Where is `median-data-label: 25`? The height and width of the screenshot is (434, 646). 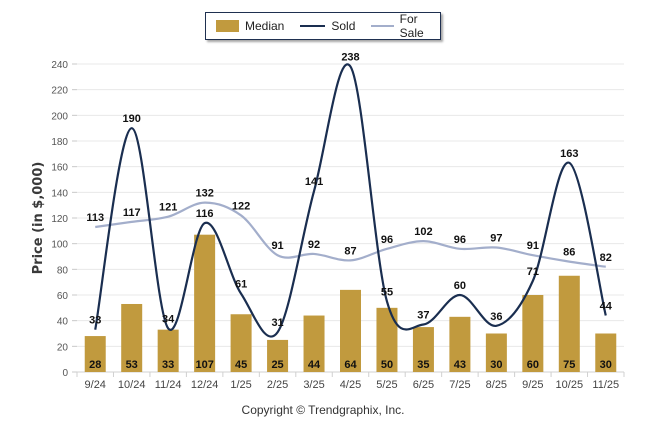
median-data-label: 25 is located at coordinates (277, 365).